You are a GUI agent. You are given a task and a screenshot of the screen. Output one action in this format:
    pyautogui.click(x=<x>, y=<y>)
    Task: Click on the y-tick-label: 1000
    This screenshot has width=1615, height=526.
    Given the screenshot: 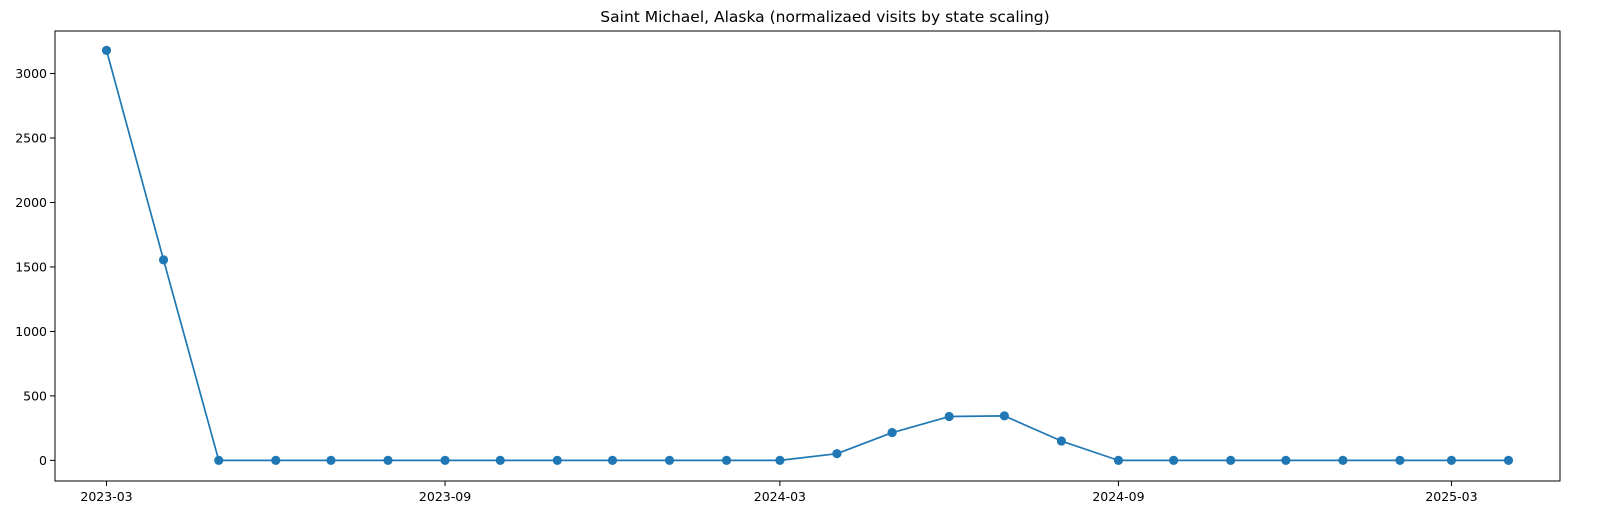 What is the action you would take?
    pyautogui.click(x=31, y=331)
    